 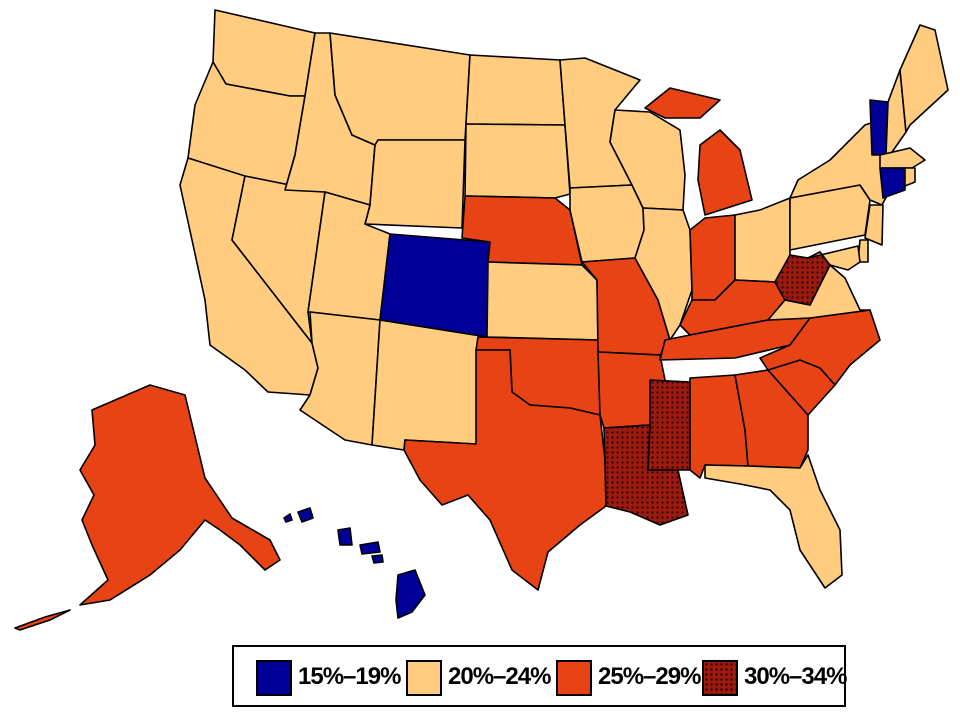 What do you see at coordinates (147, 507) in the screenshot?
I see `state-AK` at bounding box center [147, 507].